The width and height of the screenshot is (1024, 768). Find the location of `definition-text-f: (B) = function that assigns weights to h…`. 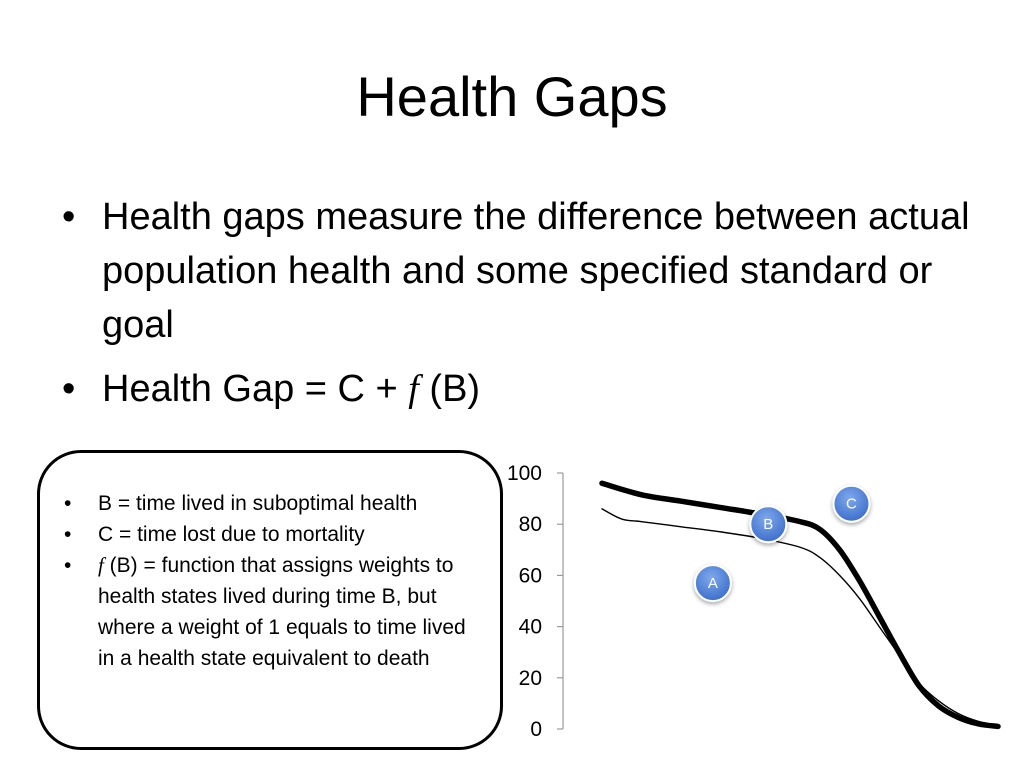

definition-text-f: (B) = function that assigns weights to h… is located at coordinates (282, 612).